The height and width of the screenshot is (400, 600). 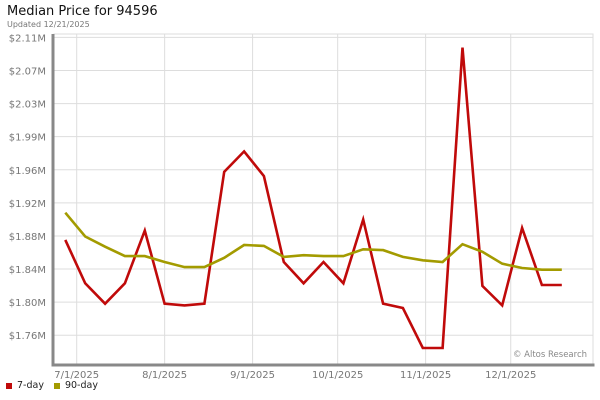 I want to click on y-axis-line, so click(x=53, y=200).